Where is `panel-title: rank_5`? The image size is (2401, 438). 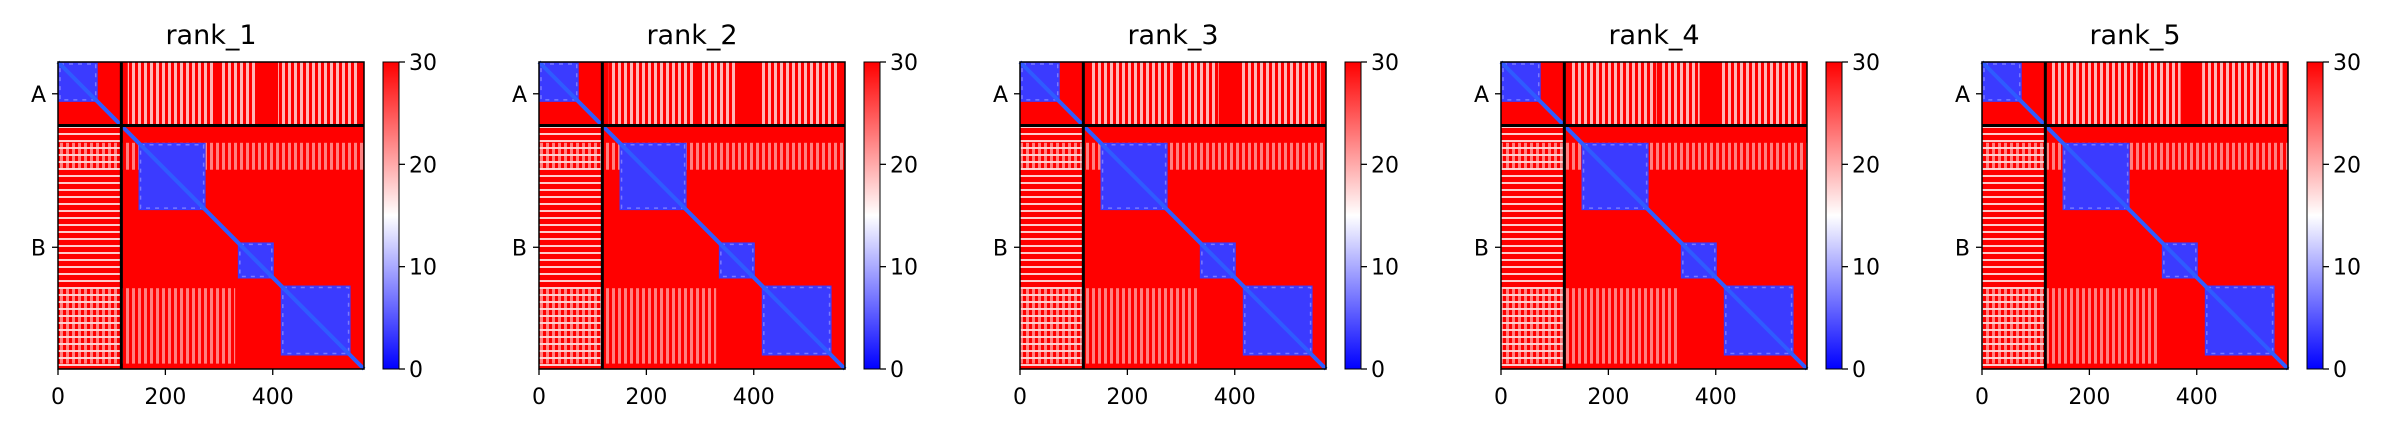
panel-title: rank_5 is located at coordinates (2134, 35).